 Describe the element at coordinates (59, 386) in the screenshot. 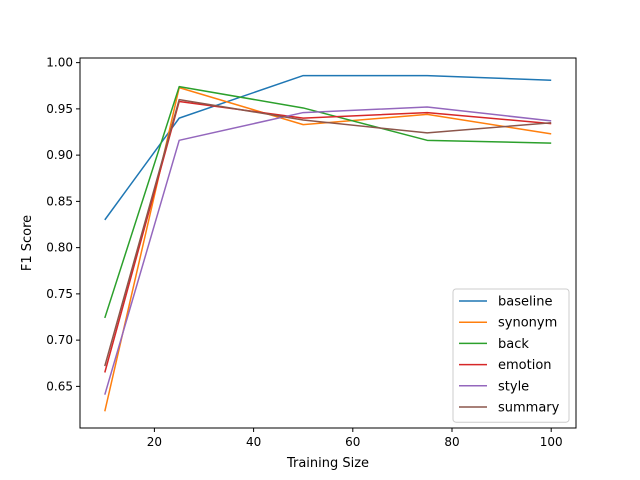

I see `y-tick-label: 0.65` at that location.